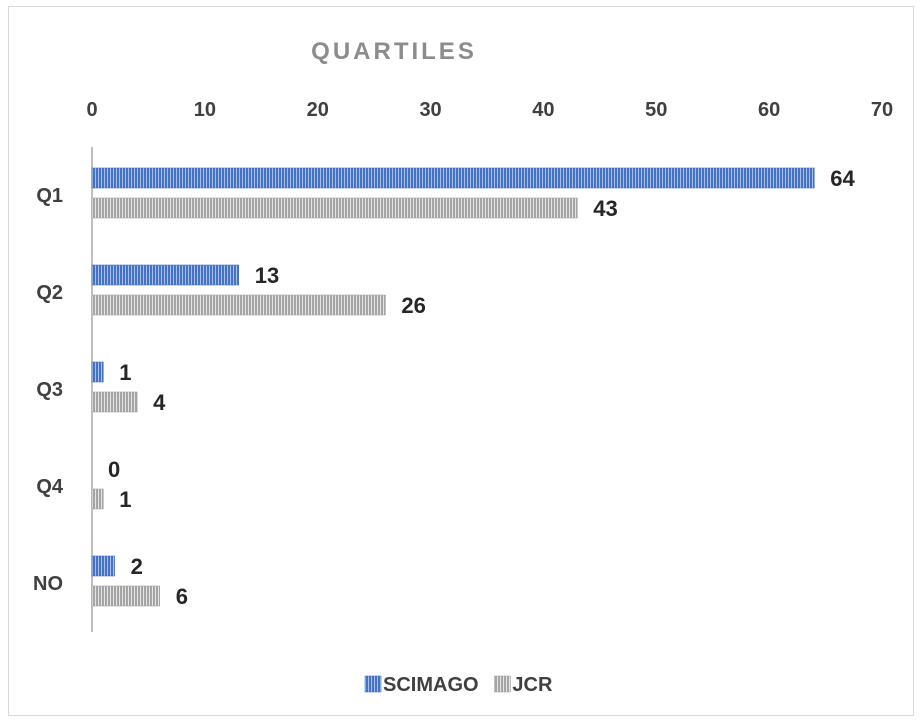 Image resolution: width=924 pixels, height=724 pixels. I want to click on bar-scimago-q3, so click(97, 372).